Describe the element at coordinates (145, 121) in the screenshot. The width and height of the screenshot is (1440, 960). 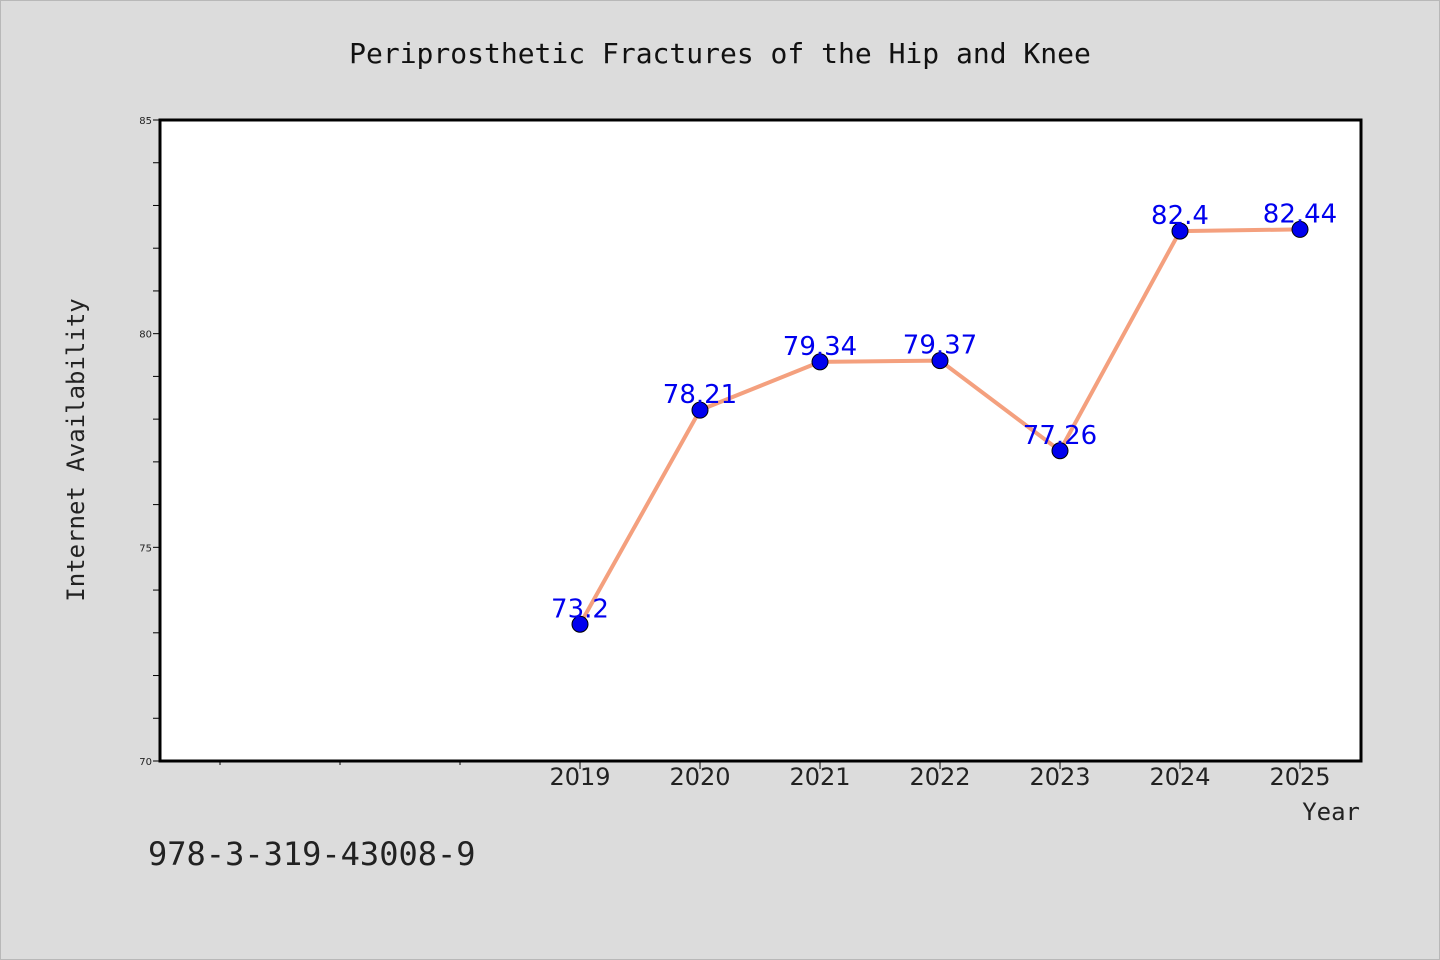
I see `y-tick-label: 85` at that location.